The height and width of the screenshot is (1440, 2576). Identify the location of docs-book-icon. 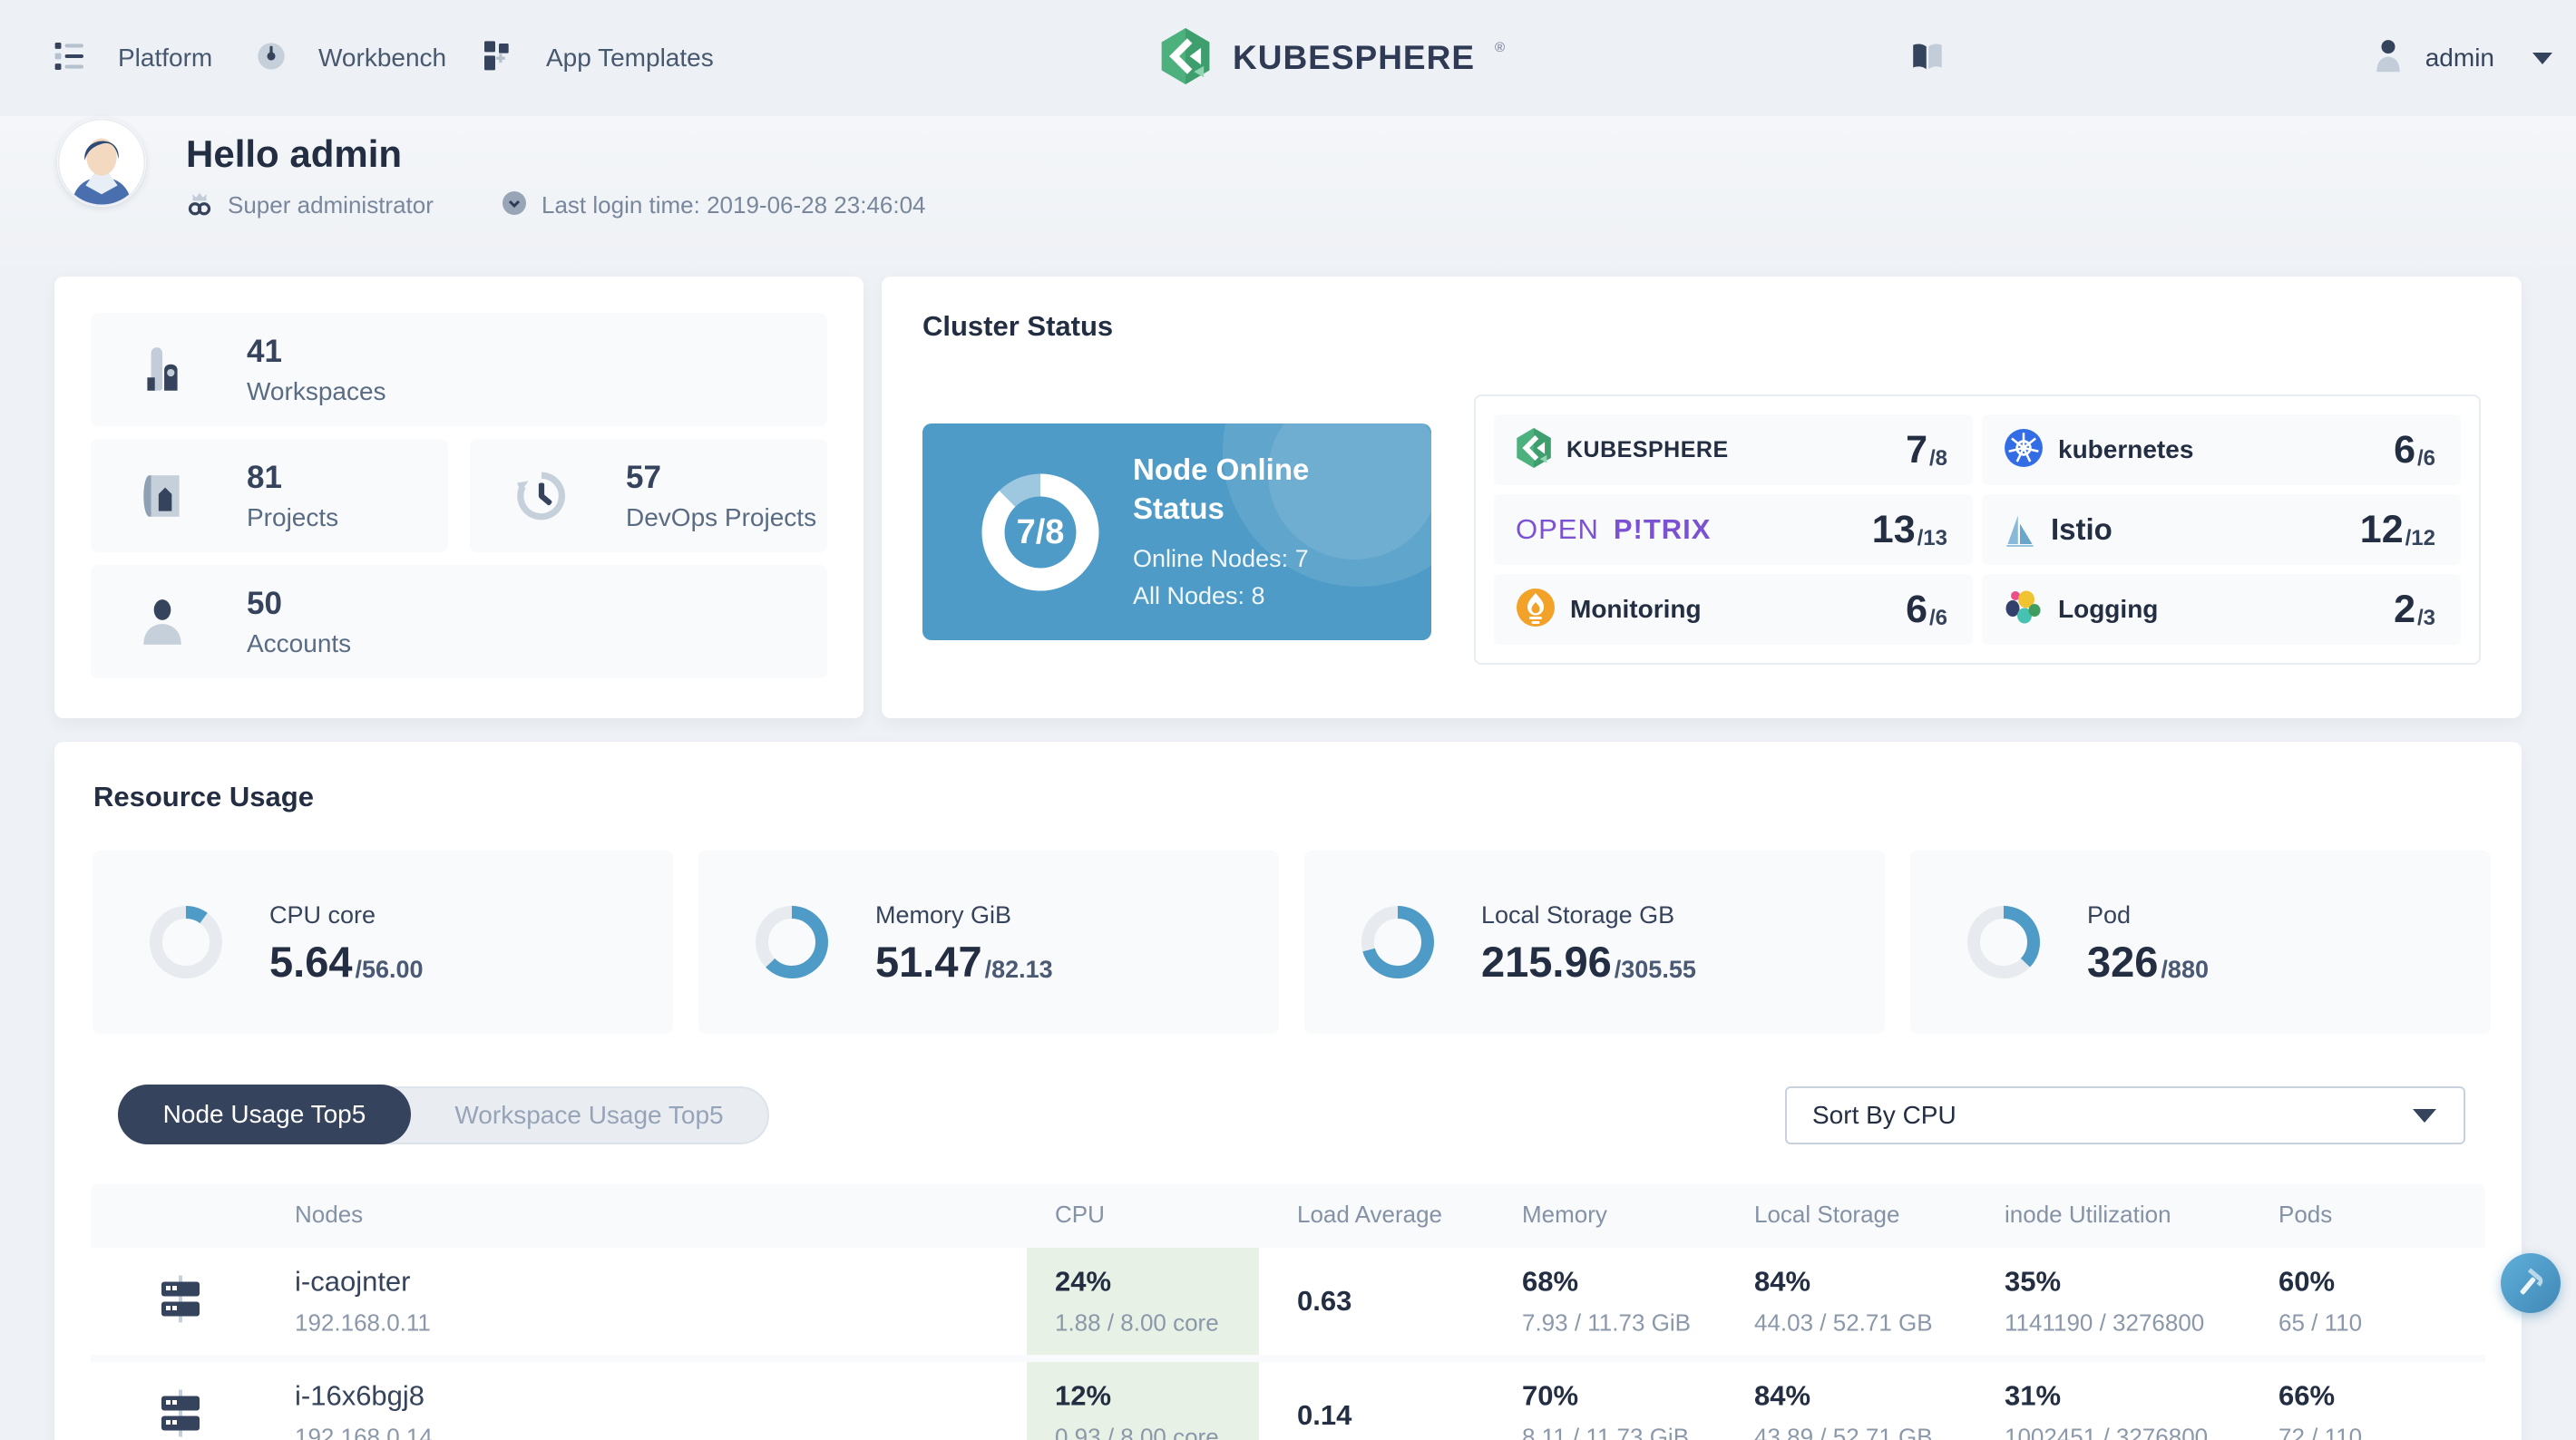
(2108, 59).